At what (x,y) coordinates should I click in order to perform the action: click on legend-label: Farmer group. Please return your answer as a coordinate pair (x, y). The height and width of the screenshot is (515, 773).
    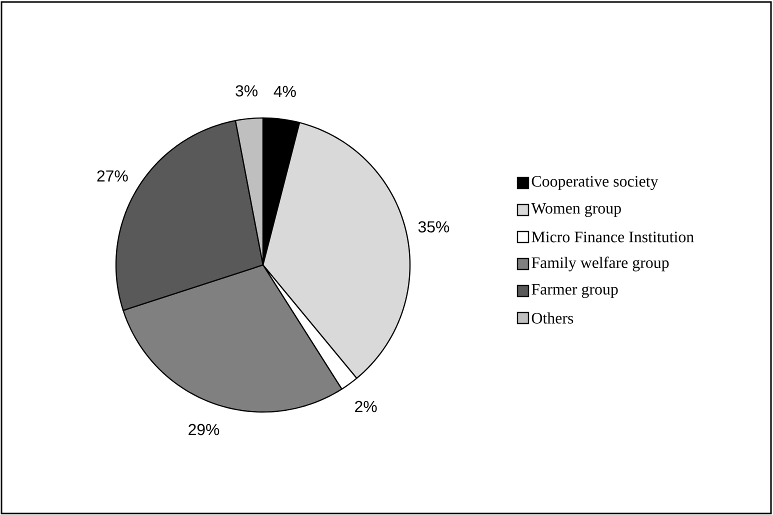
    Looking at the image, I should click on (575, 291).